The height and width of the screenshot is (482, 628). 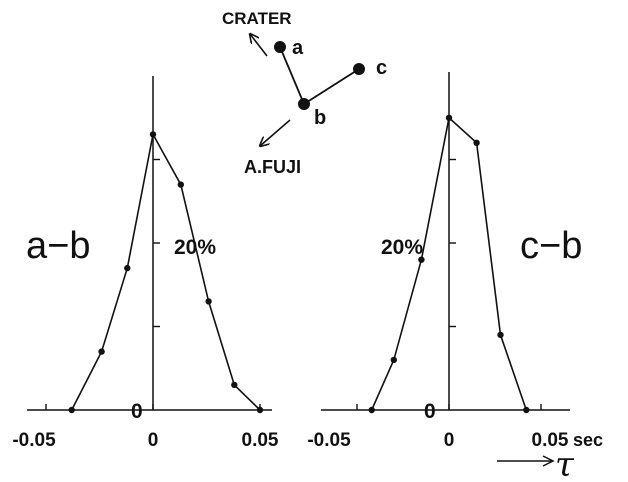 What do you see at coordinates (260, 440) in the screenshot?
I see `panel-a-b-xtick-label-pos: 0.05` at bounding box center [260, 440].